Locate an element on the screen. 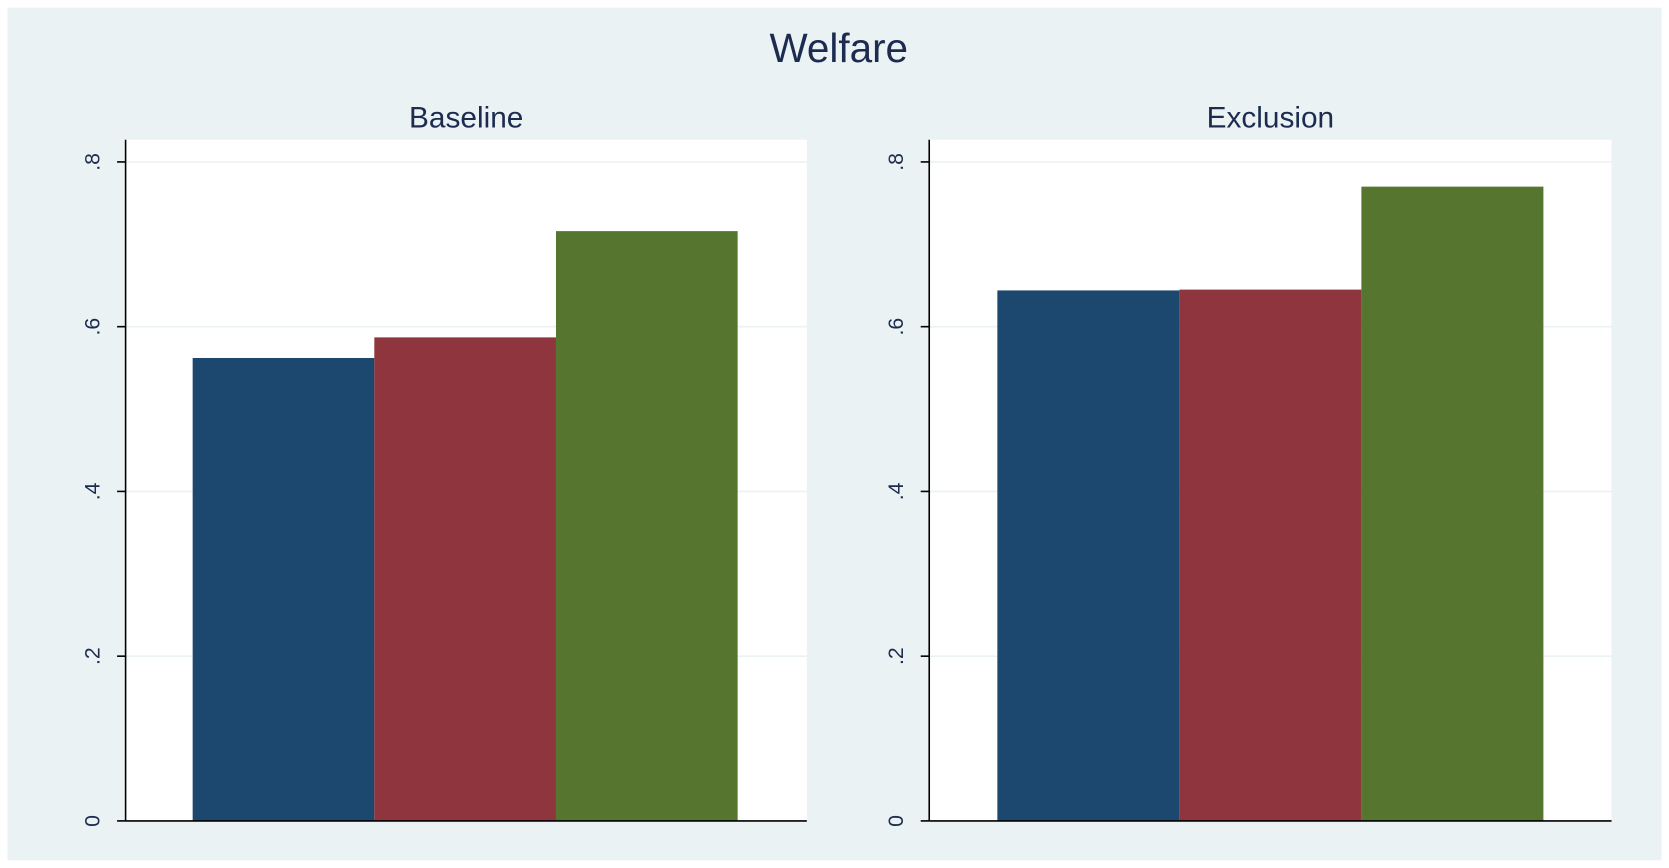 This screenshot has width=1669, height=868. panel-title: Exclusion is located at coordinates (1271, 117).